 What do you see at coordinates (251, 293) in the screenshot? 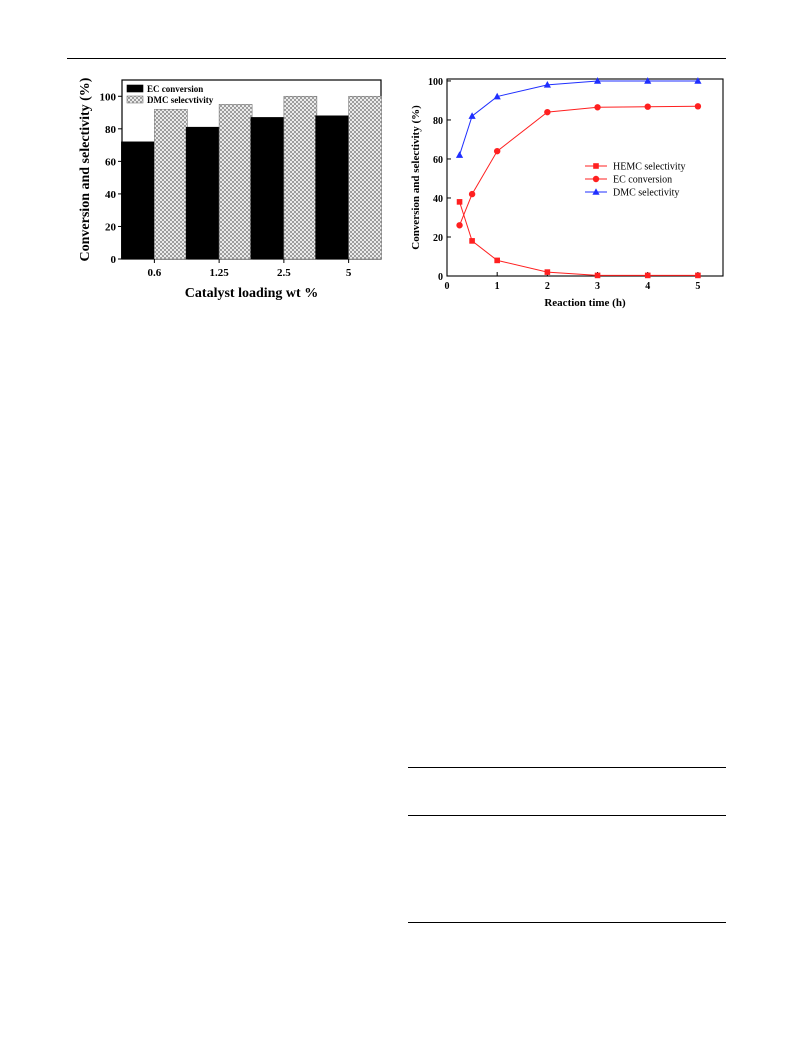
I see `x-axis-label: Catalyst loading wt %` at bounding box center [251, 293].